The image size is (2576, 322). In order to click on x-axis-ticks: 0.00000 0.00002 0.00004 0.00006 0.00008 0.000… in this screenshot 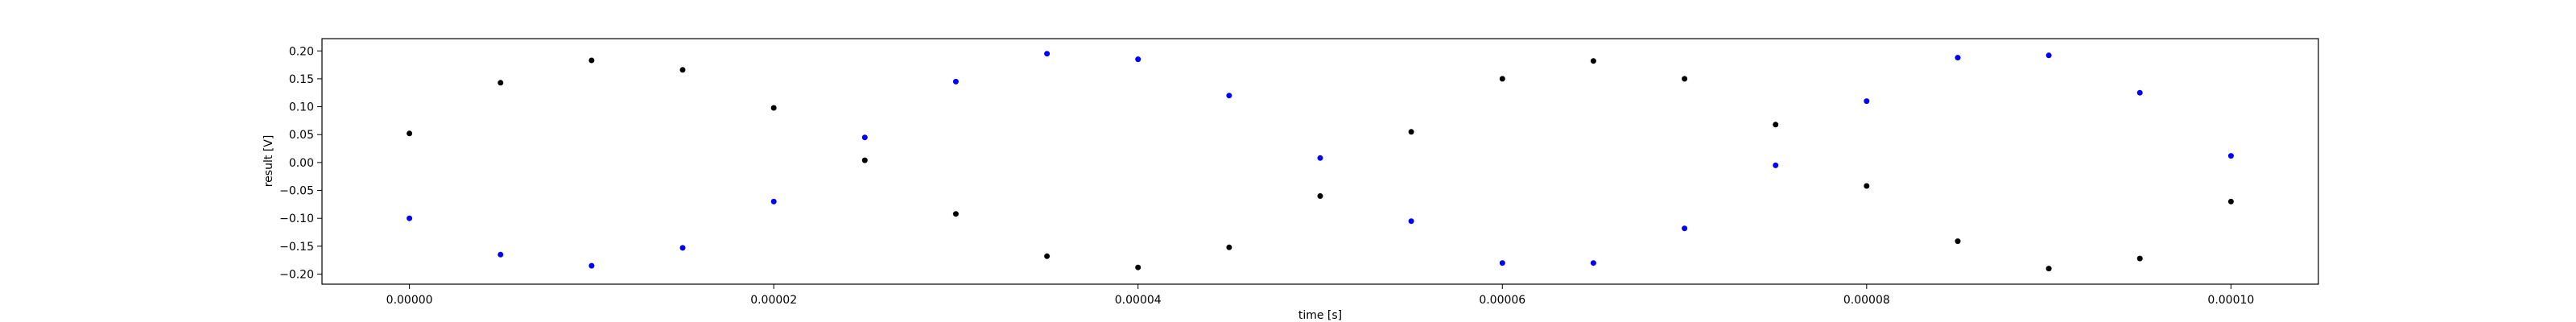, I will do `click(1320, 295)`.